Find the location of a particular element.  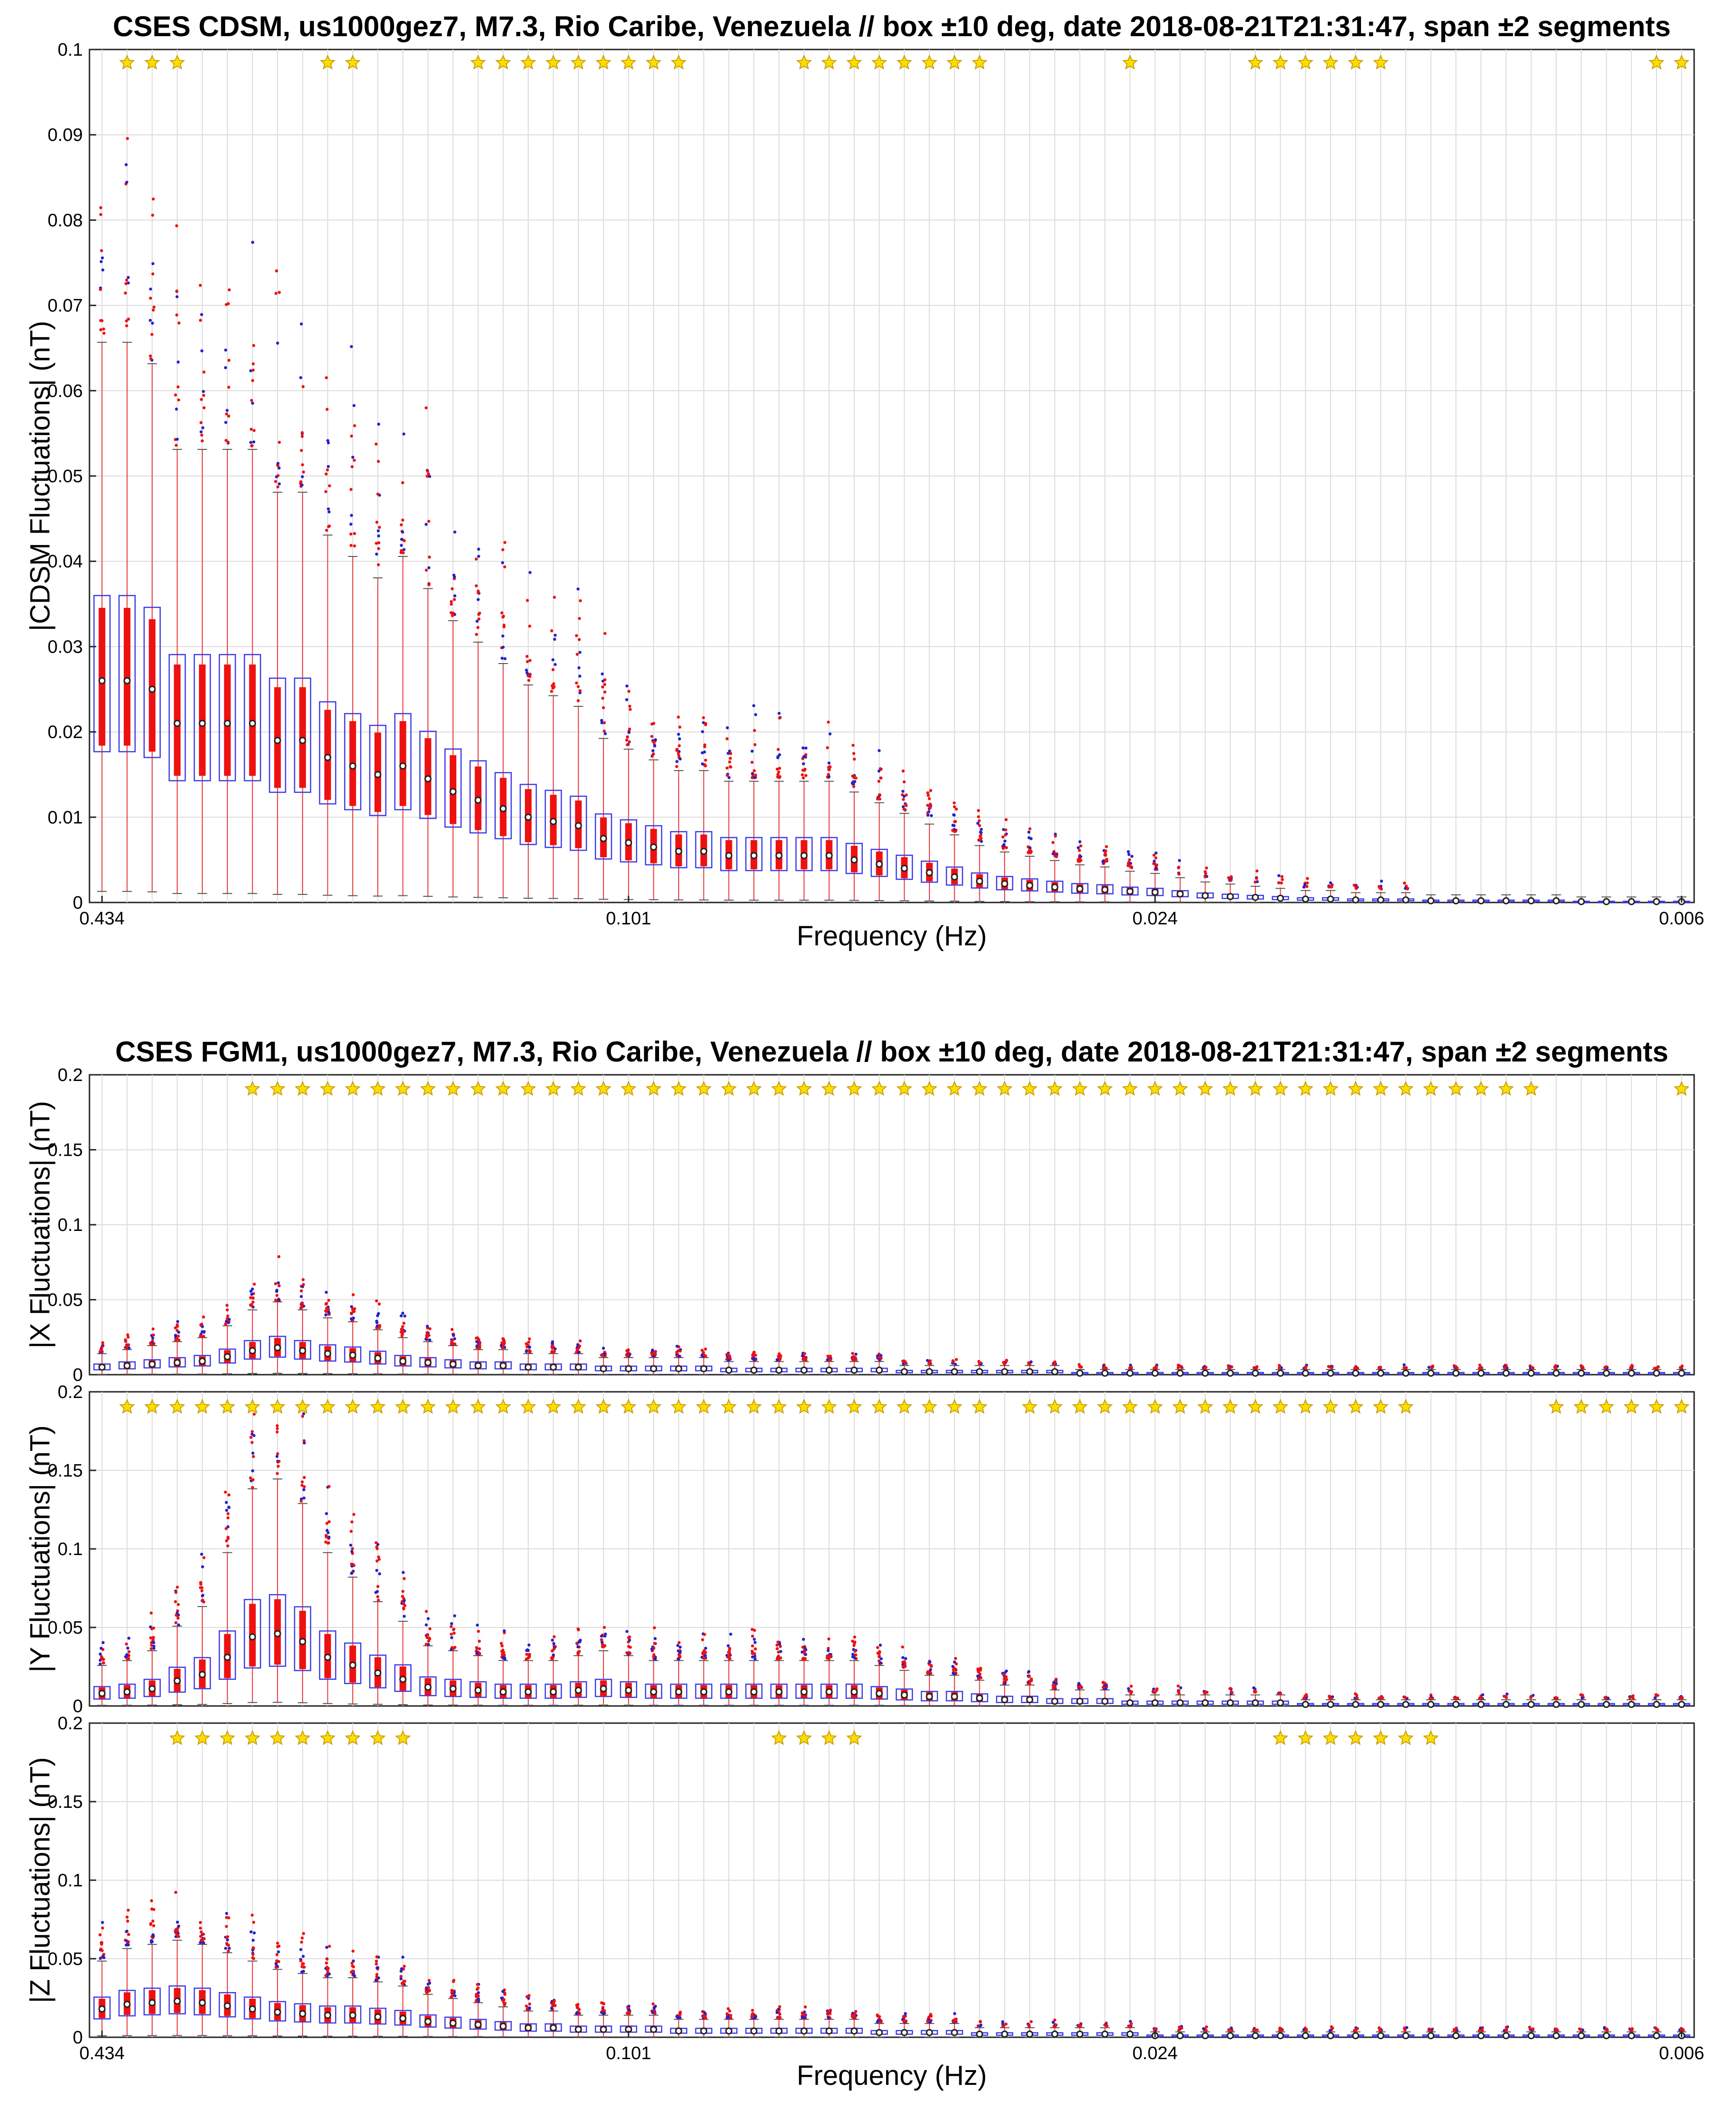

x-tick-label: 0.434 is located at coordinates (102, 919).